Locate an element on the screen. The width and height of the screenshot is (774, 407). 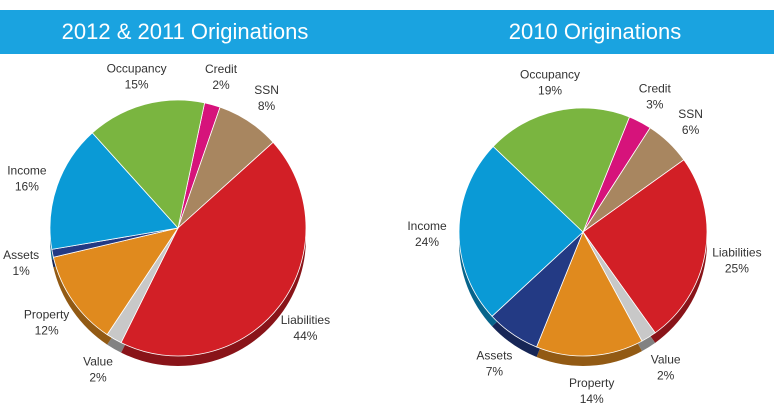
slice-value-label: 3% is located at coordinates (655, 105).